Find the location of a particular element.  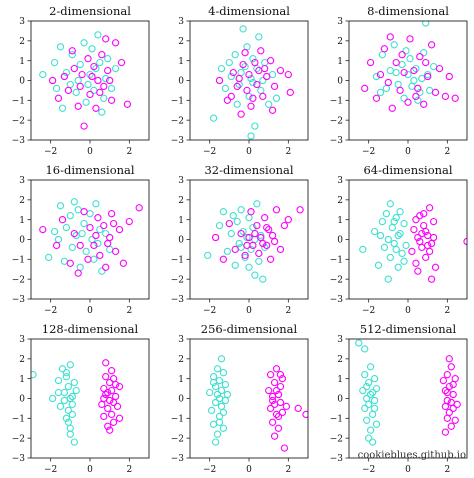

scatter-panel: 2-dimensional −2 0 2 −3 −2 −1 0 1 2 3 is located at coordinates (81, 80).